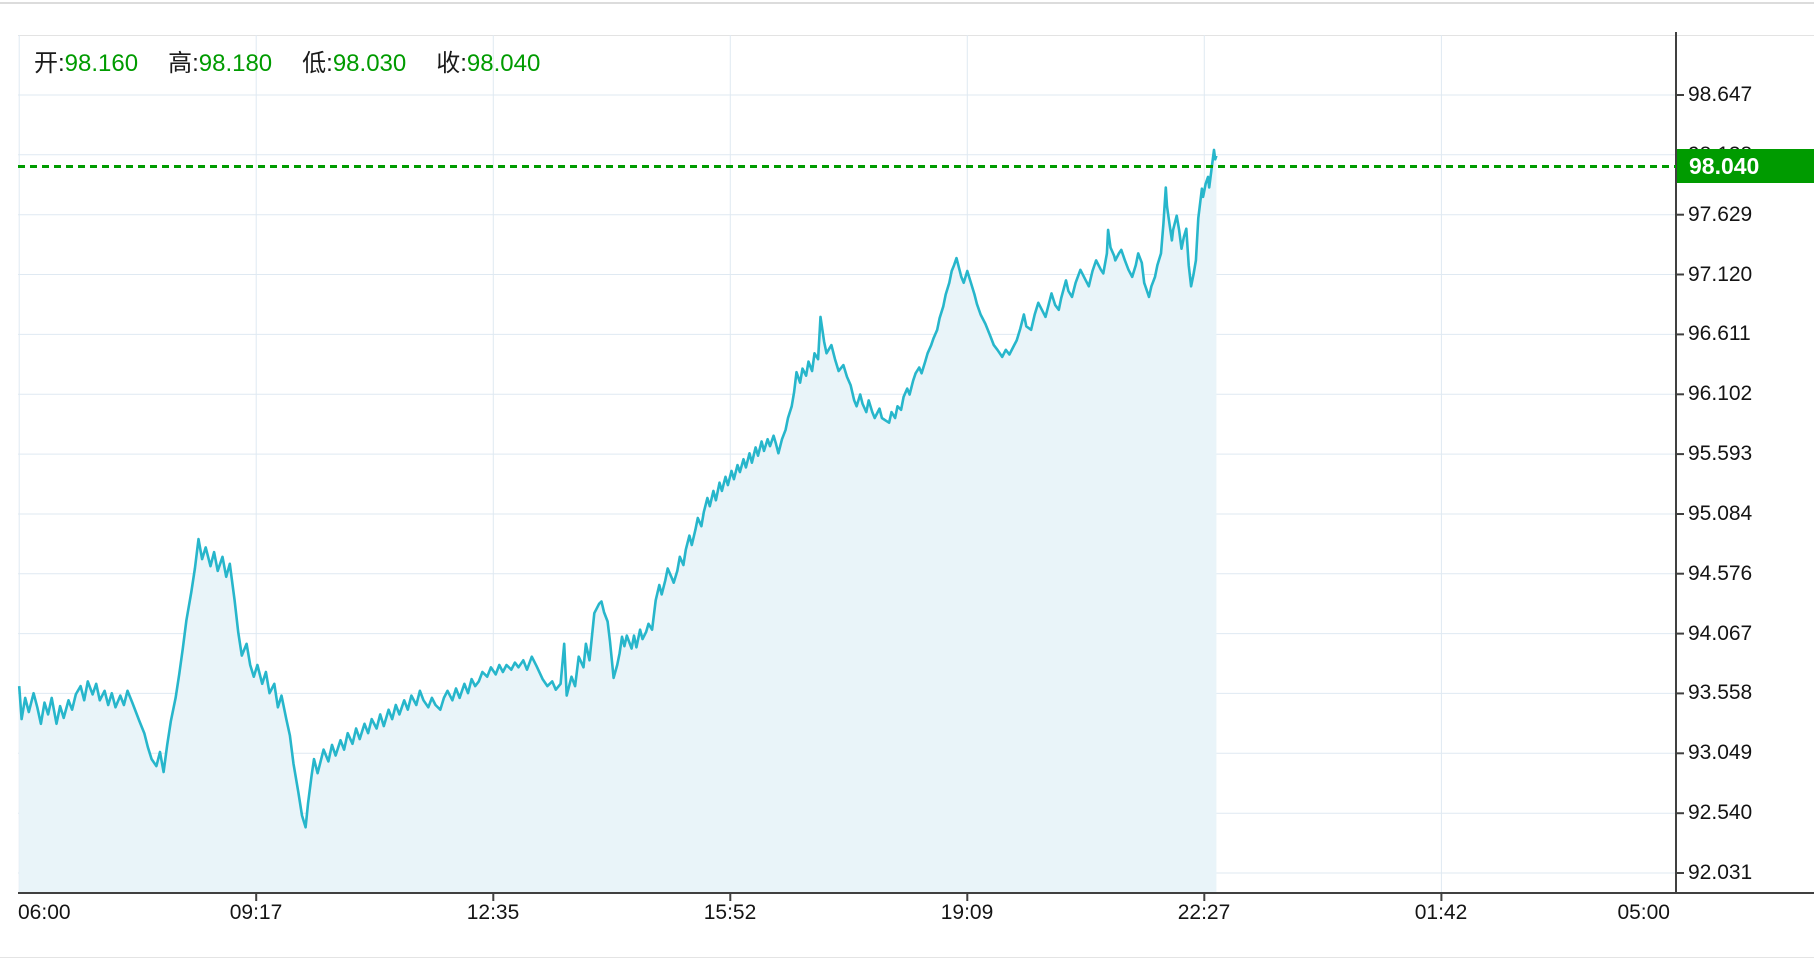 Image resolution: width=1814 pixels, height=976 pixels. What do you see at coordinates (49, 63) in the screenshot?
I see `open-label: 开:` at bounding box center [49, 63].